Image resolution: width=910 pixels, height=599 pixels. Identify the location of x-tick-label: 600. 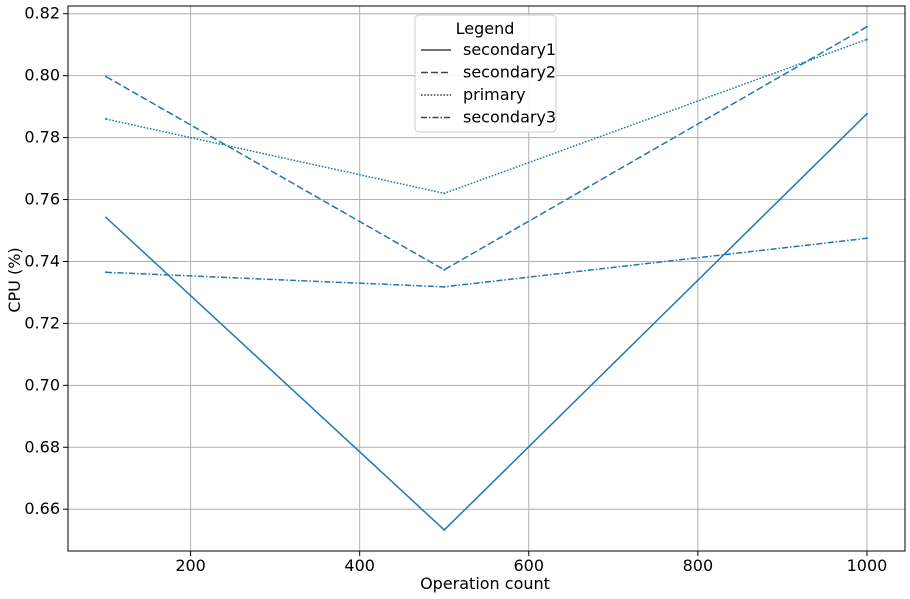
(528, 565).